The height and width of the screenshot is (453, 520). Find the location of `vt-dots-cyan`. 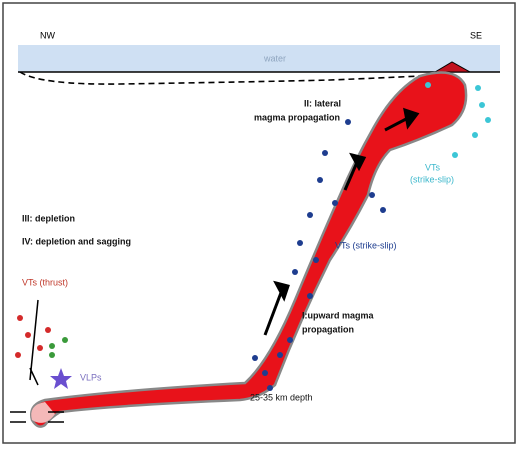

vt-dots-cyan is located at coordinates (458, 120).